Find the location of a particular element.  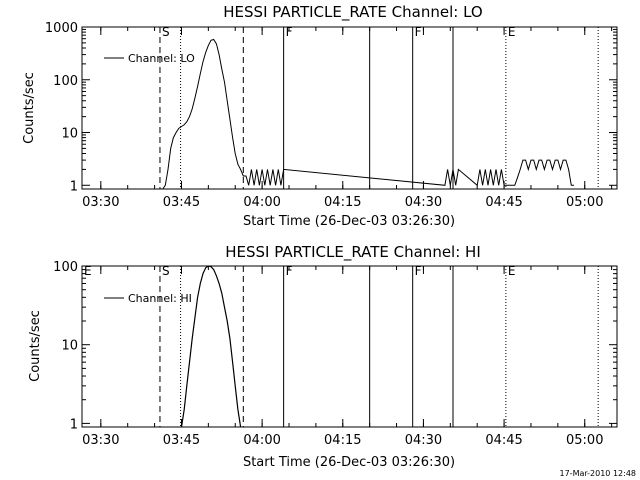

legend-entry: Channel: LO is located at coordinates (161, 58).